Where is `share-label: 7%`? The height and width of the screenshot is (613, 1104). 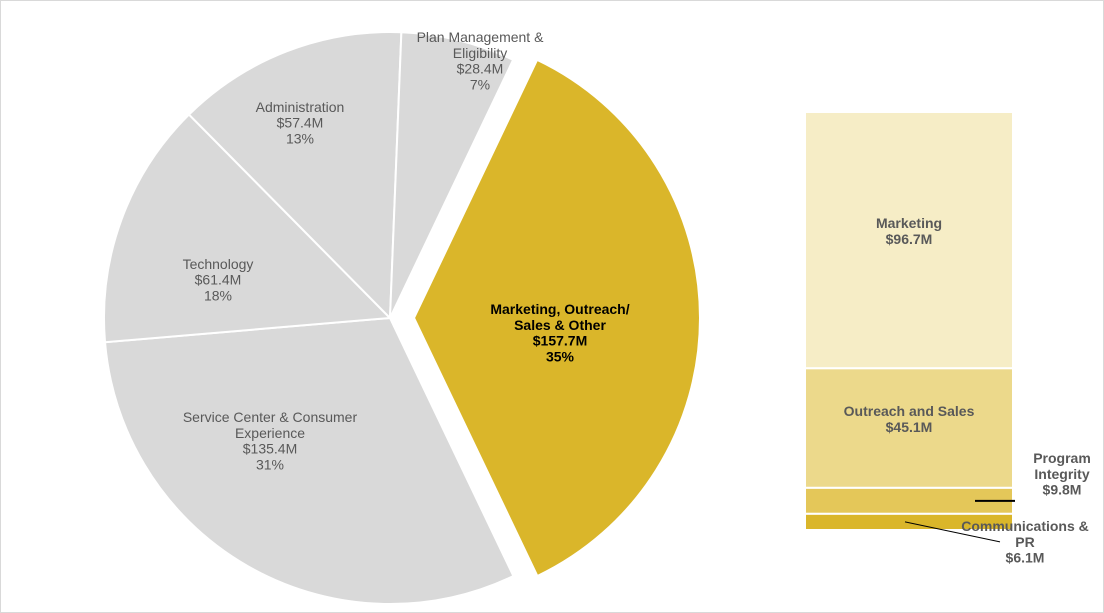 share-label: 7% is located at coordinates (480, 85).